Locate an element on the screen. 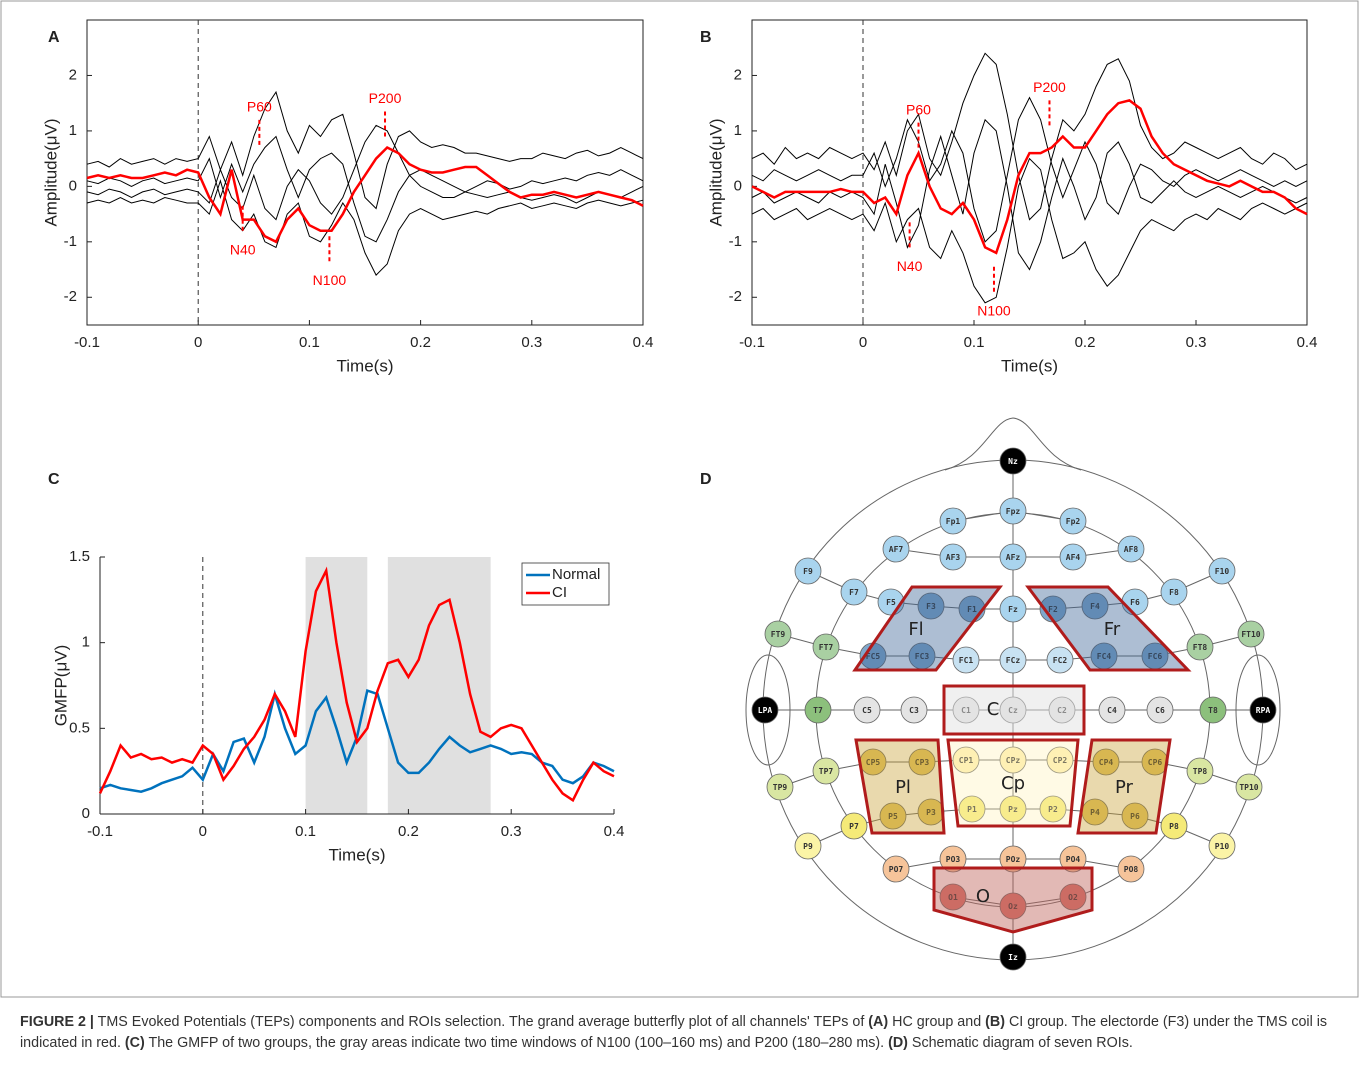 The width and height of the screenshot is (1360, 1089). electrode-label: CP4 is located at coordinates (1106, 762).